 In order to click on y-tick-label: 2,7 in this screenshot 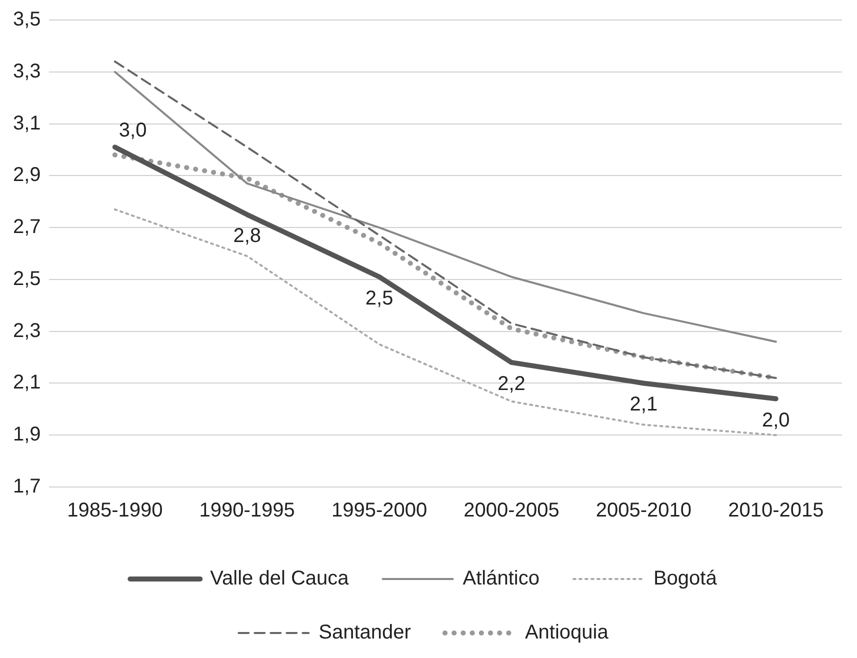, I will do `click(26, 227)`.